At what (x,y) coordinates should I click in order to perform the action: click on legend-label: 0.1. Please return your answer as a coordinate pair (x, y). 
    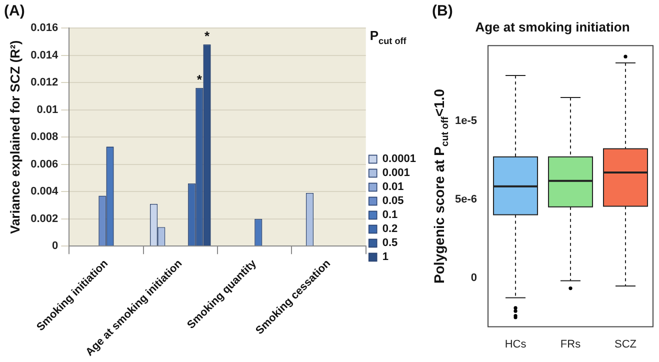
    Looking at the image, I should click on (390, 215).